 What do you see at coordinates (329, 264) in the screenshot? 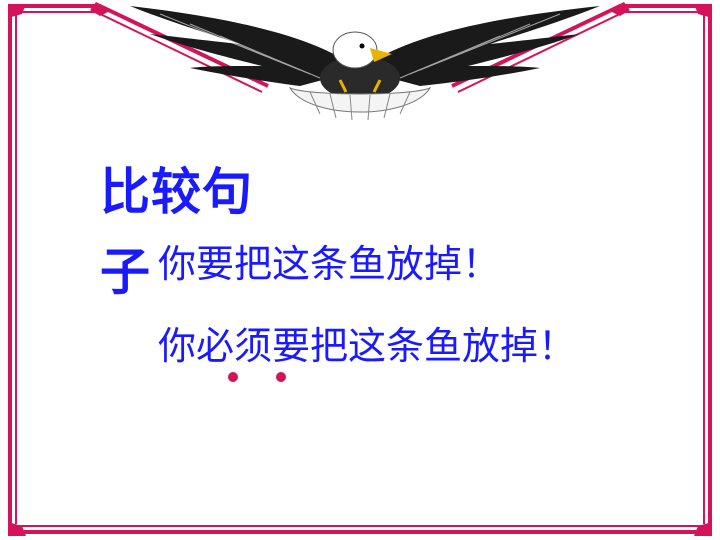
I see `sentence-original: 你要把这条鱼放掉！` at bounding box center [329, 264].